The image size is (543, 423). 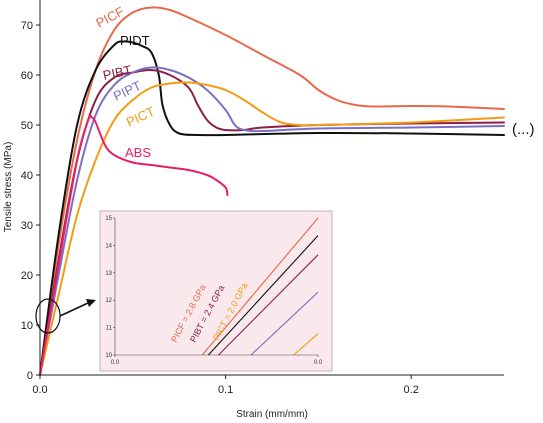 What do you see at coordinates (91, 303) in the screenshot?
I see `zoom-arrow-head` at bounding box center [91, 303].